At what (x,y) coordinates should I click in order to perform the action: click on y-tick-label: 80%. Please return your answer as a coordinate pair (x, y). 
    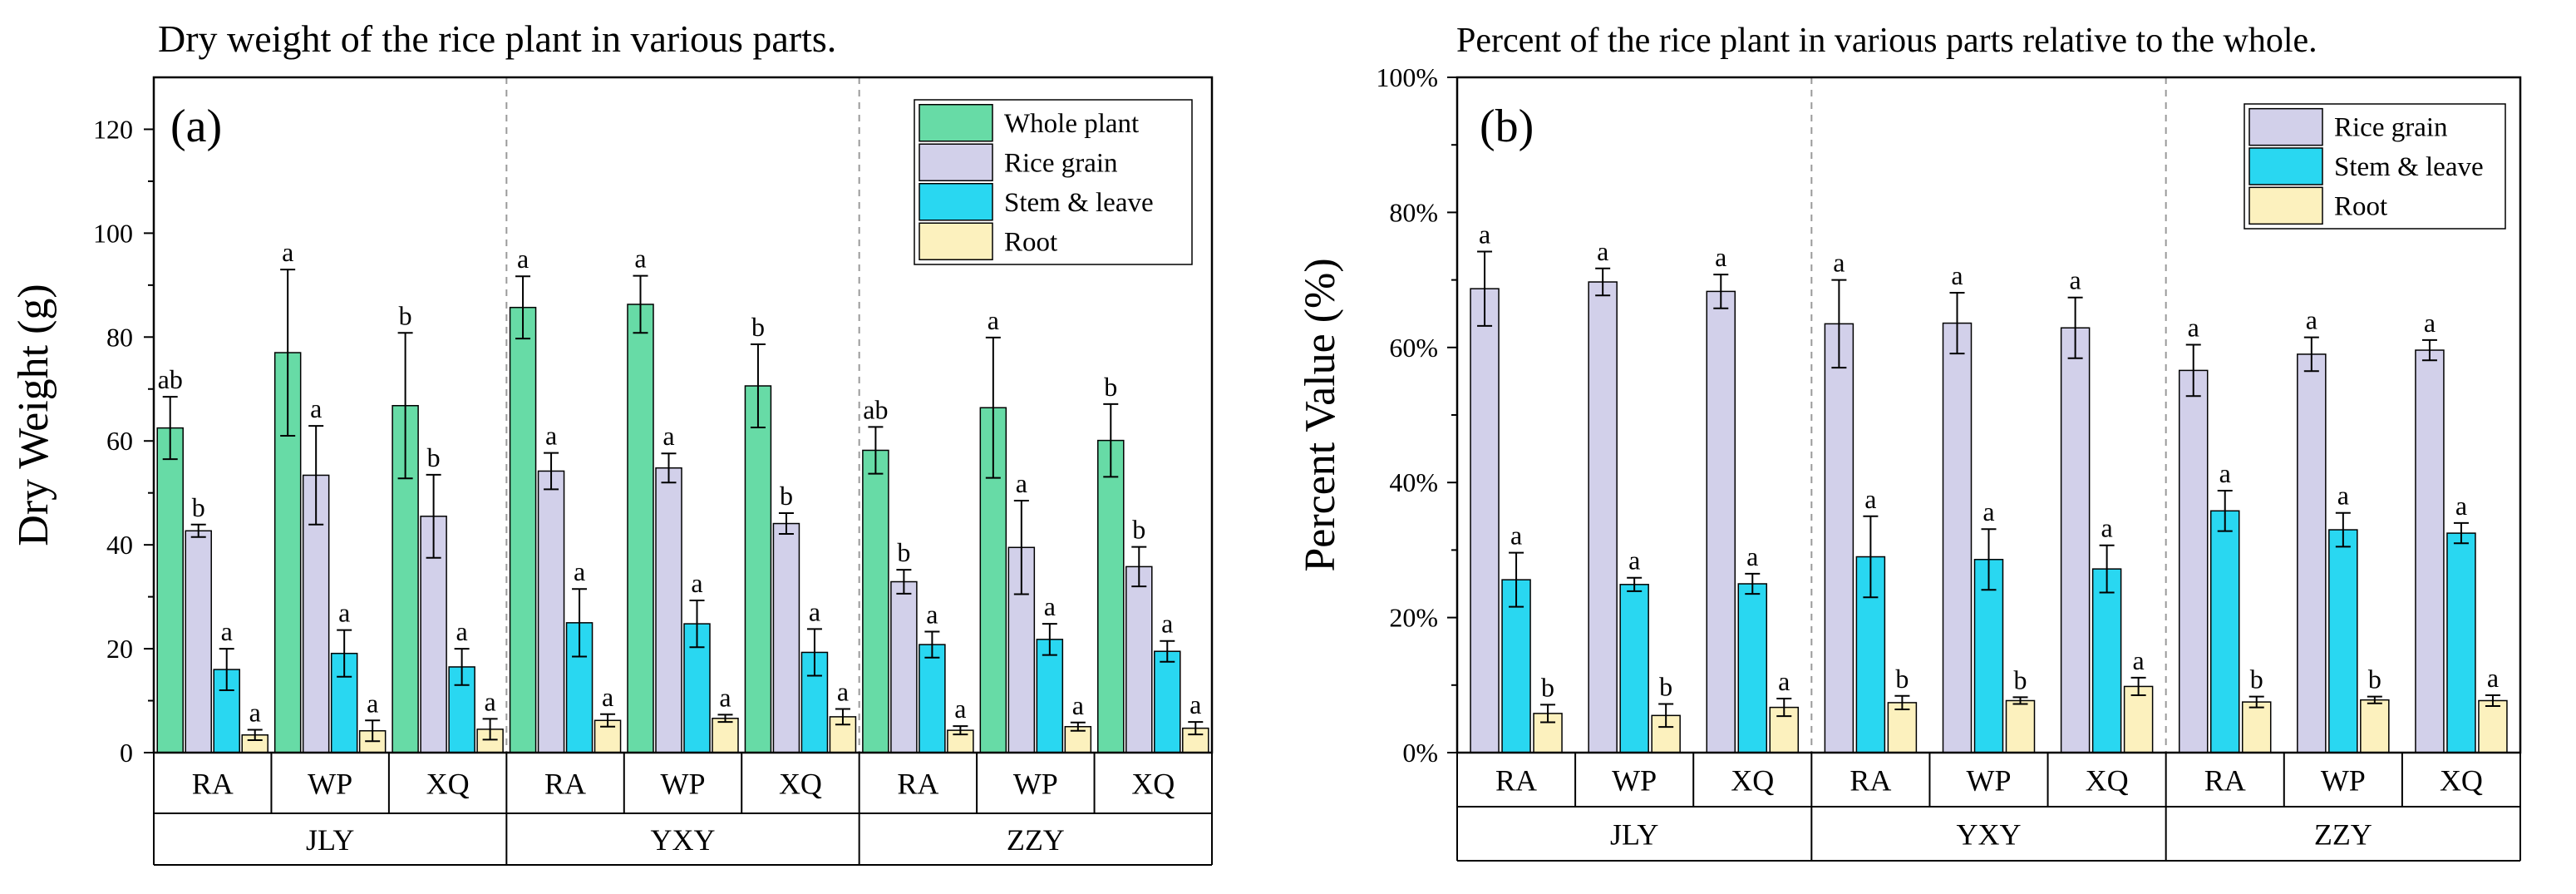
    Looking at the image, I should click on (1413, 212).